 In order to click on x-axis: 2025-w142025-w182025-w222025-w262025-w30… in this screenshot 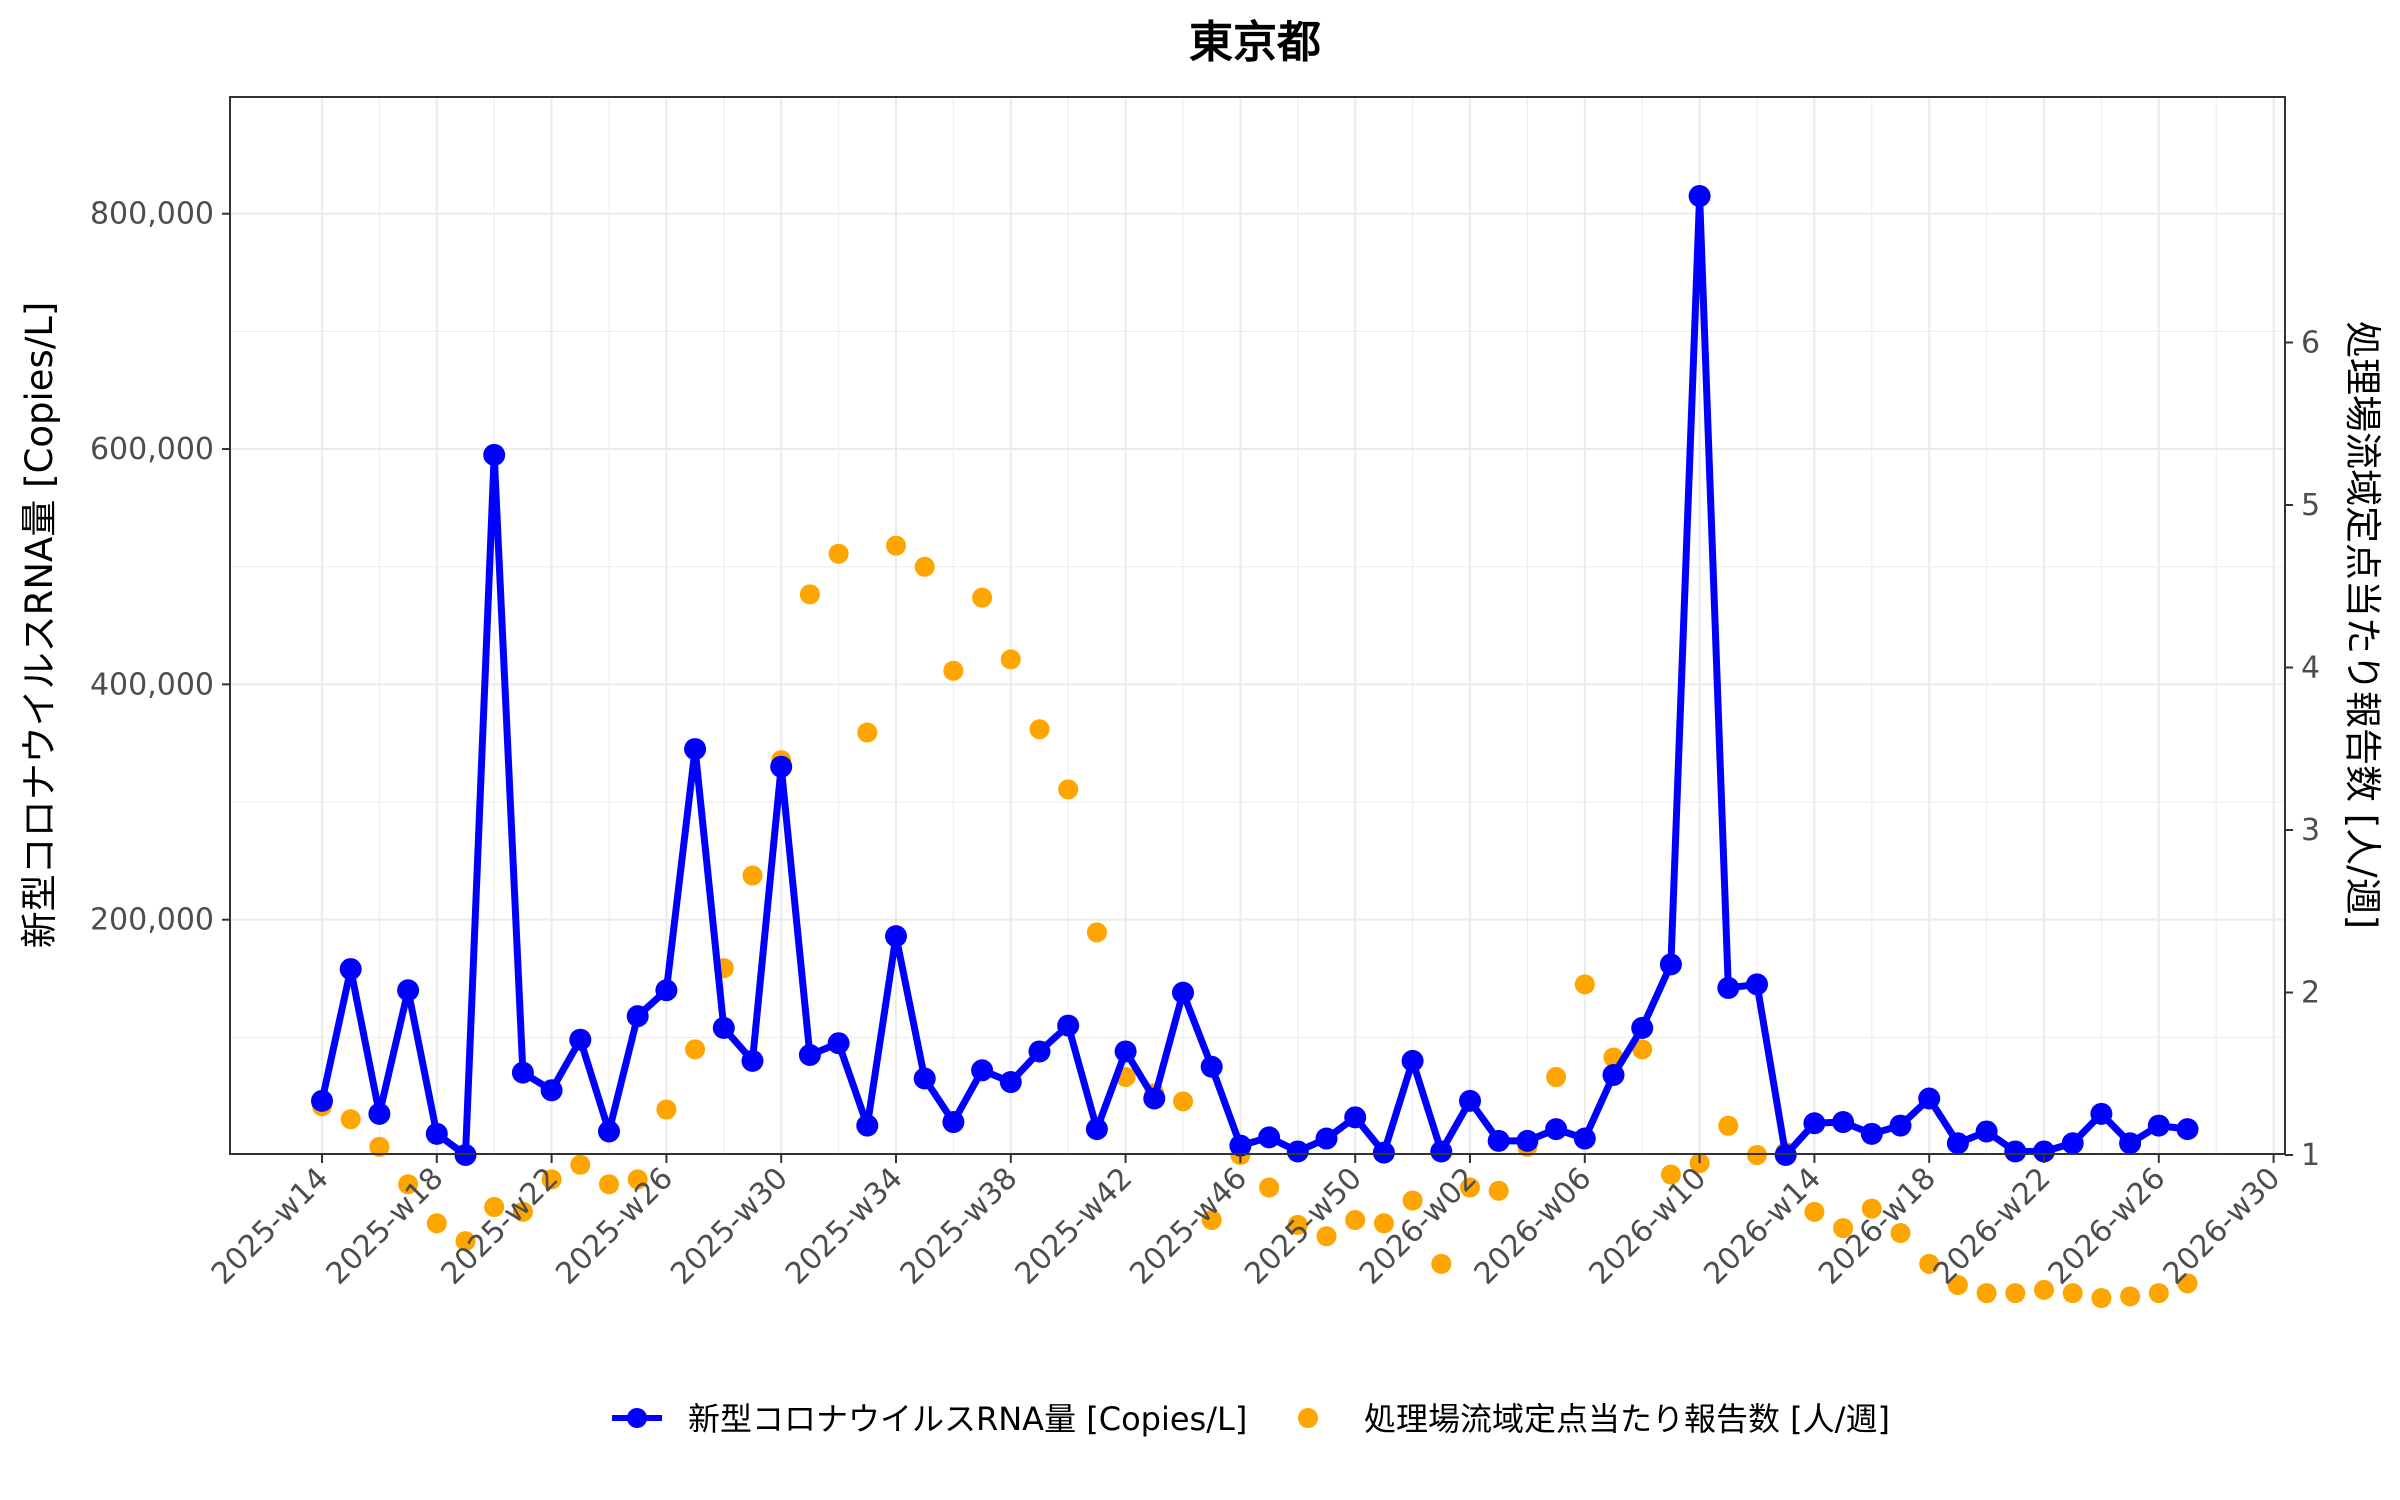, I will do `click(1246, 1223)`.